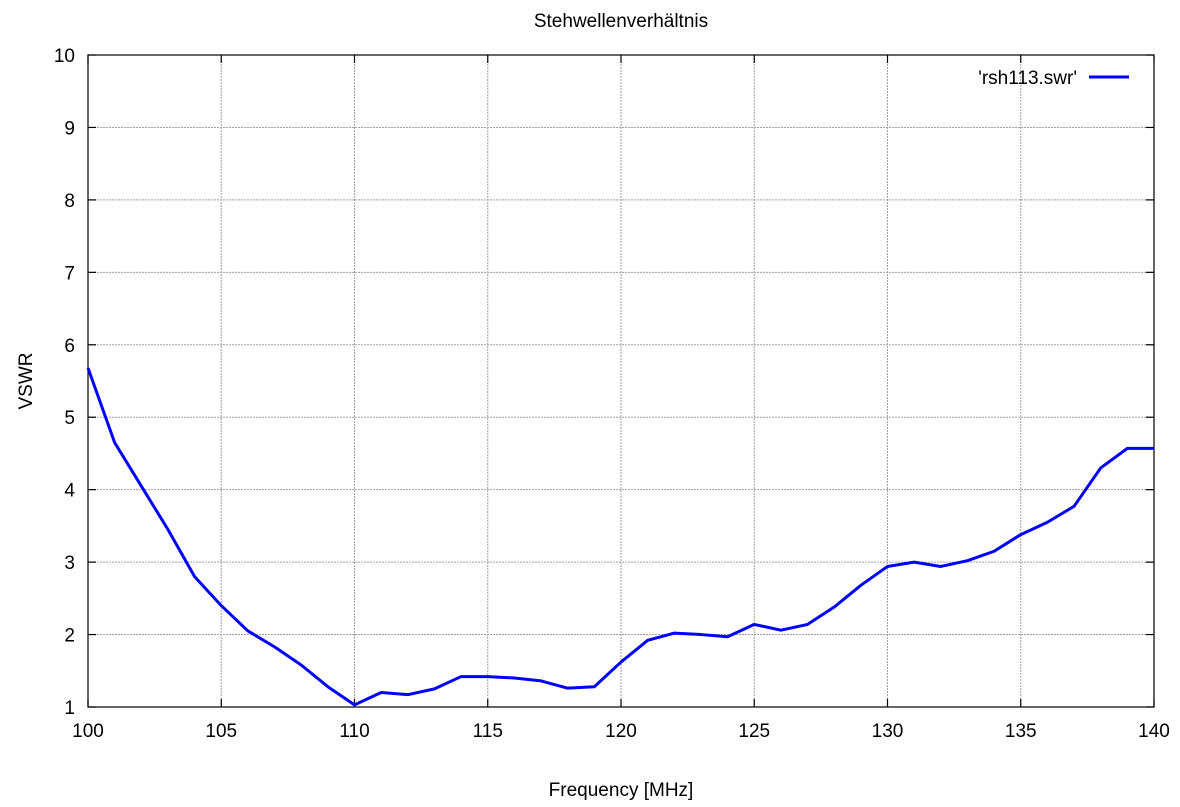 The image size is (1180, 807). I want to click on y-tick-label: 3, so click(69, 563).